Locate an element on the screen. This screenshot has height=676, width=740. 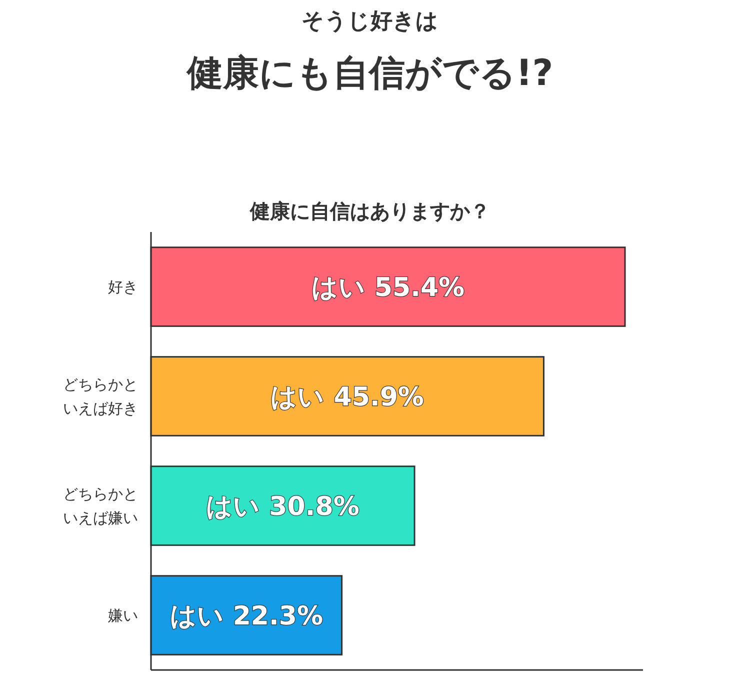
y-tick-label: どちらかといえば嫌い is located at coordinates (100, 505).